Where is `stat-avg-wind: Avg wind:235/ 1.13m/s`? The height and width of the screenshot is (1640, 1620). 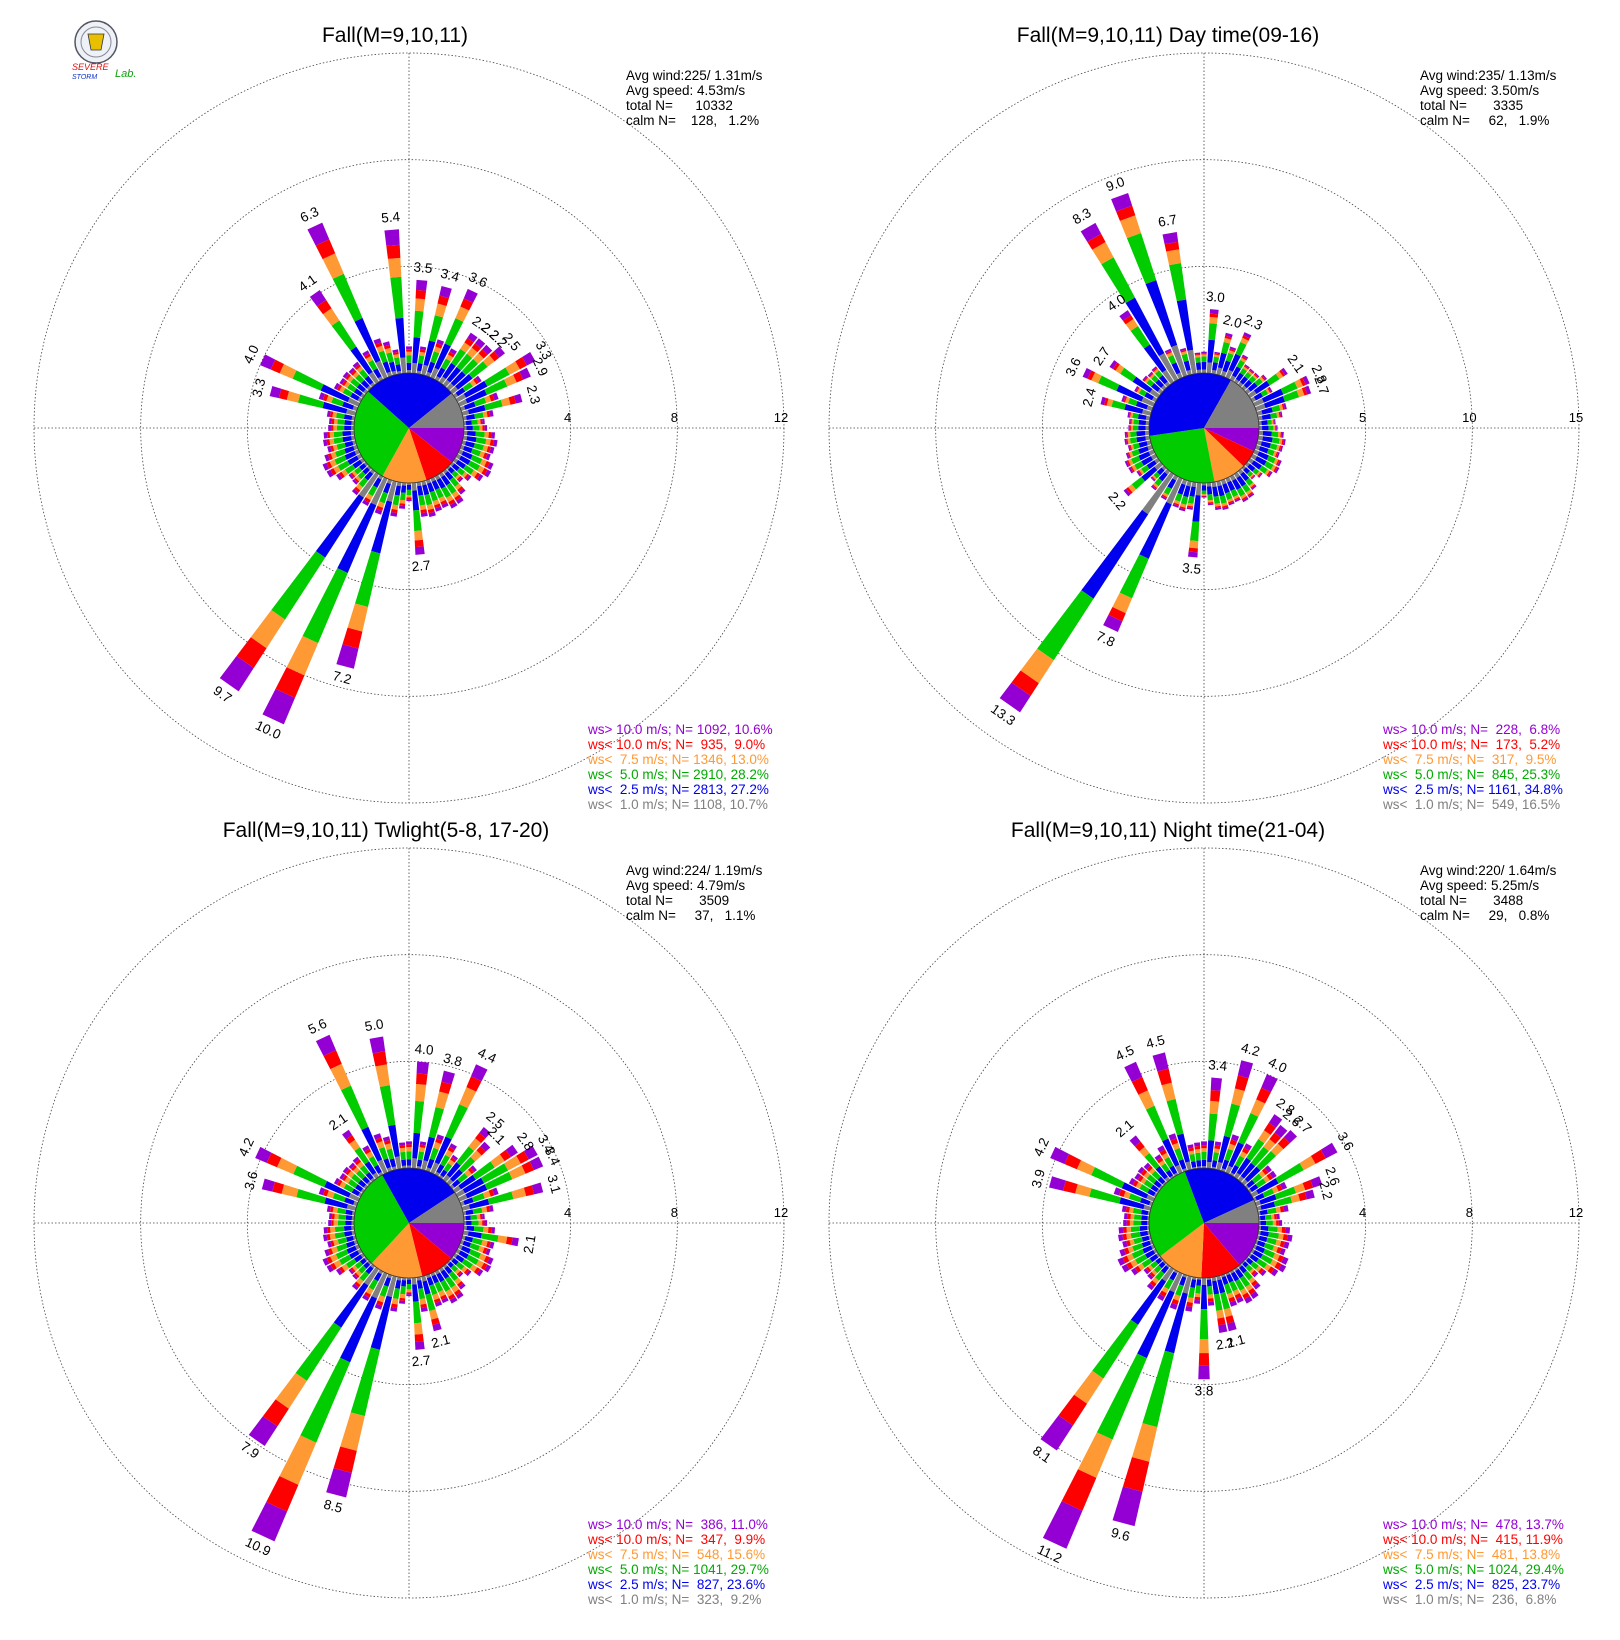
stat-avg-wind: Avg wind:235/ 1.13m/s is located at coordinates (1488, 75).